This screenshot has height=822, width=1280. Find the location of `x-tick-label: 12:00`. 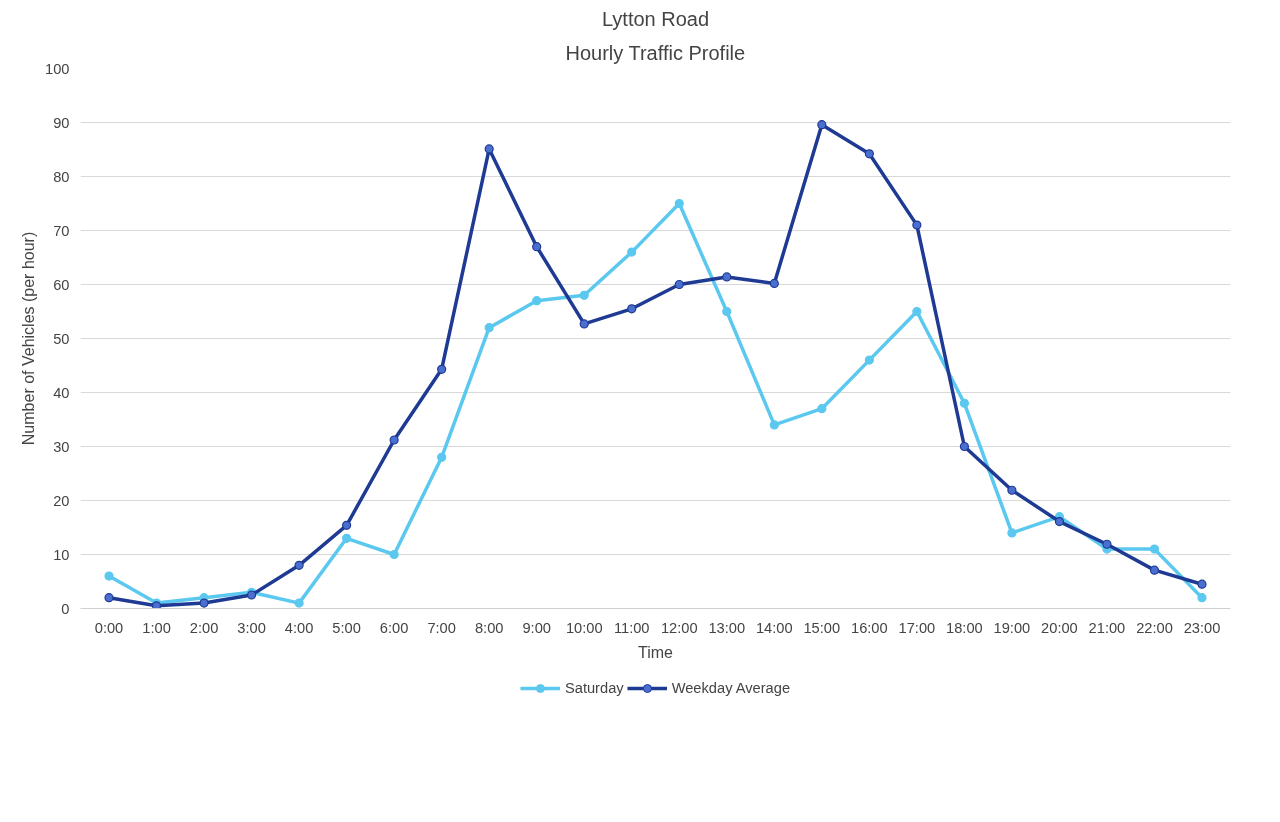

x-tick-label: 12:00 is located at coordinates (679, 627).